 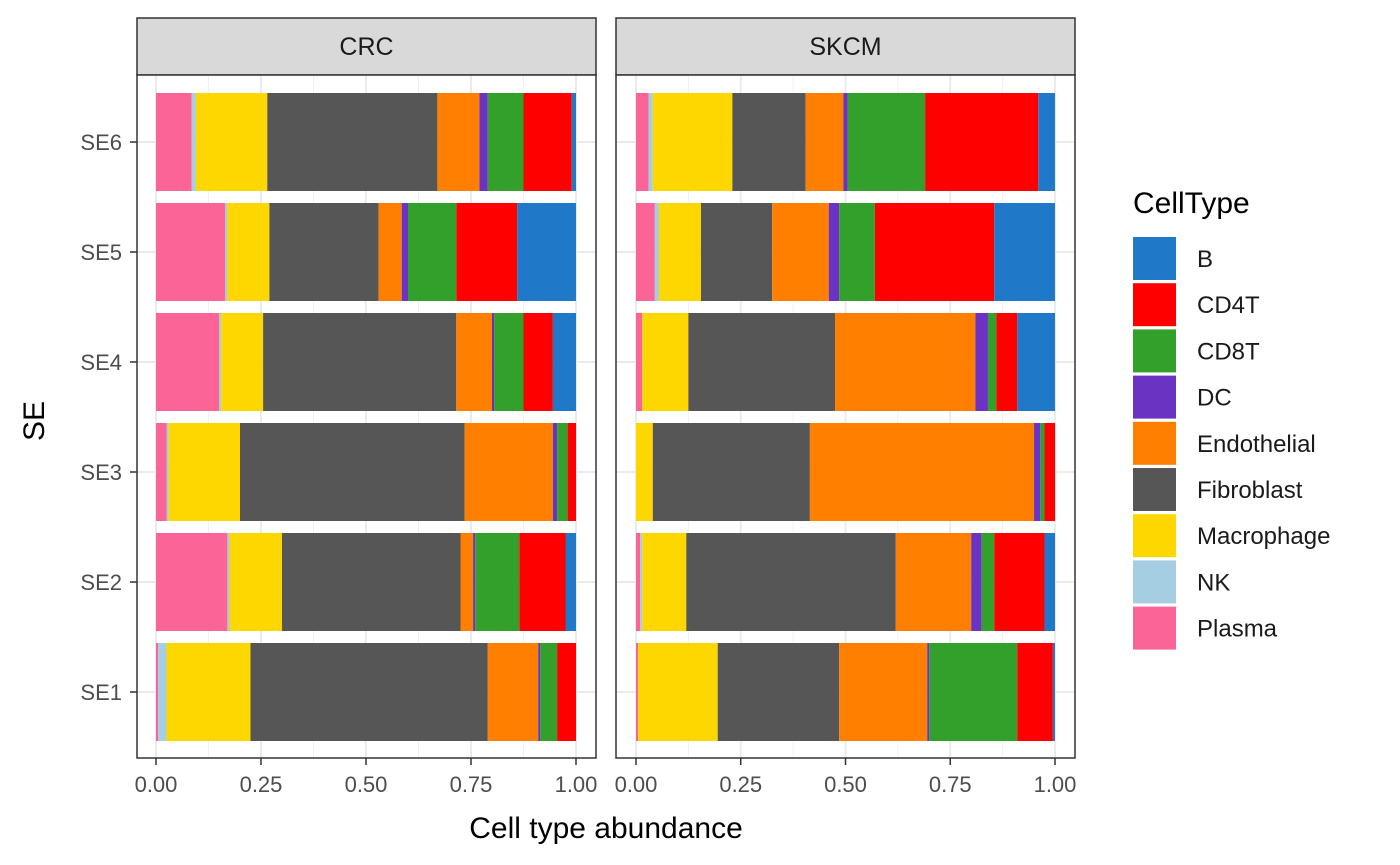 What do you see at coordinates (1154, 305) in the screenshot?
I see `legend-key-cd4t` at bounding box center [1154, 305].